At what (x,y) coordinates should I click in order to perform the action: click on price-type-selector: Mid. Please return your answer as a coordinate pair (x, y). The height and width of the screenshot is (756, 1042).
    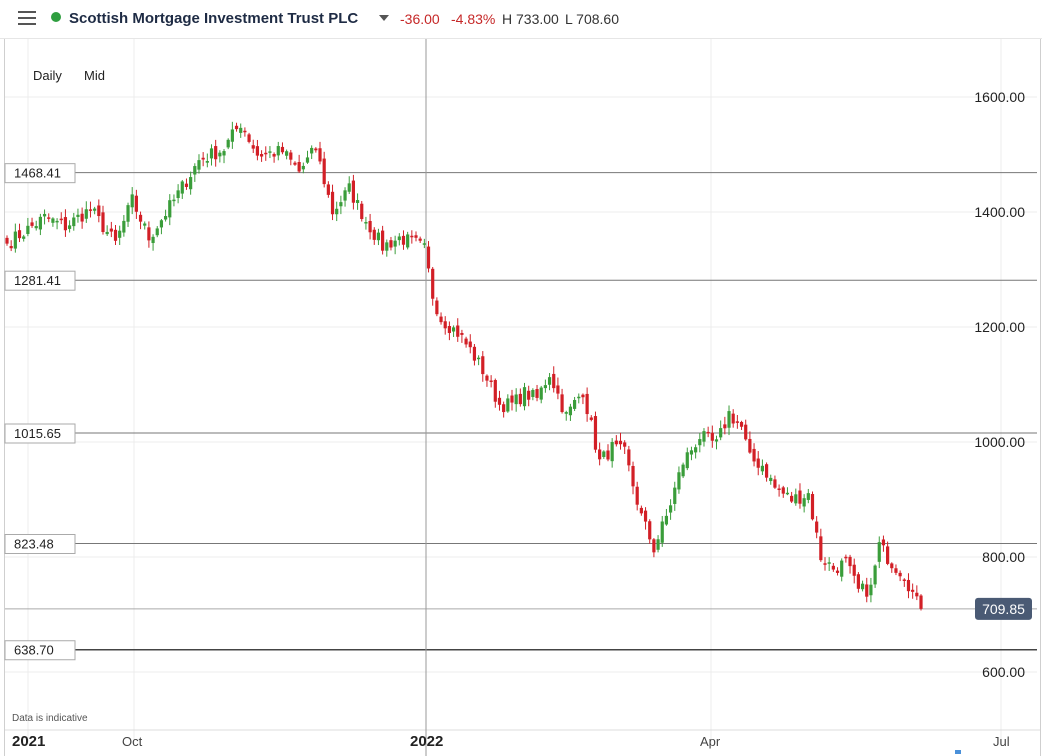
    Looking at the image, I should click on (94, 75).